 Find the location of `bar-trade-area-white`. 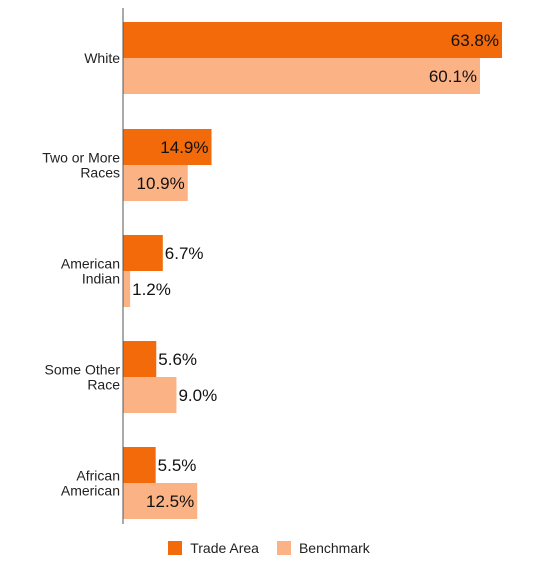

bar-trade-area-white is located at coordinates (312, 40).